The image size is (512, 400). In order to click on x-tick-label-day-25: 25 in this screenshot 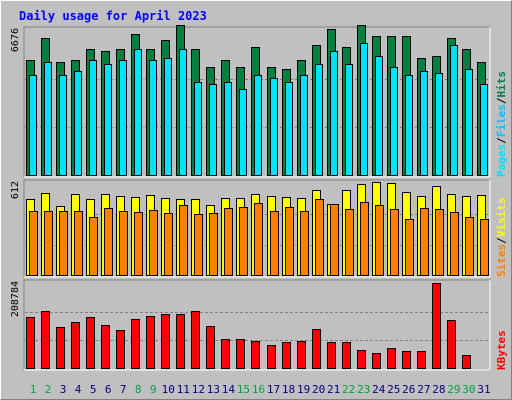, I will do `click(393, 389)`.